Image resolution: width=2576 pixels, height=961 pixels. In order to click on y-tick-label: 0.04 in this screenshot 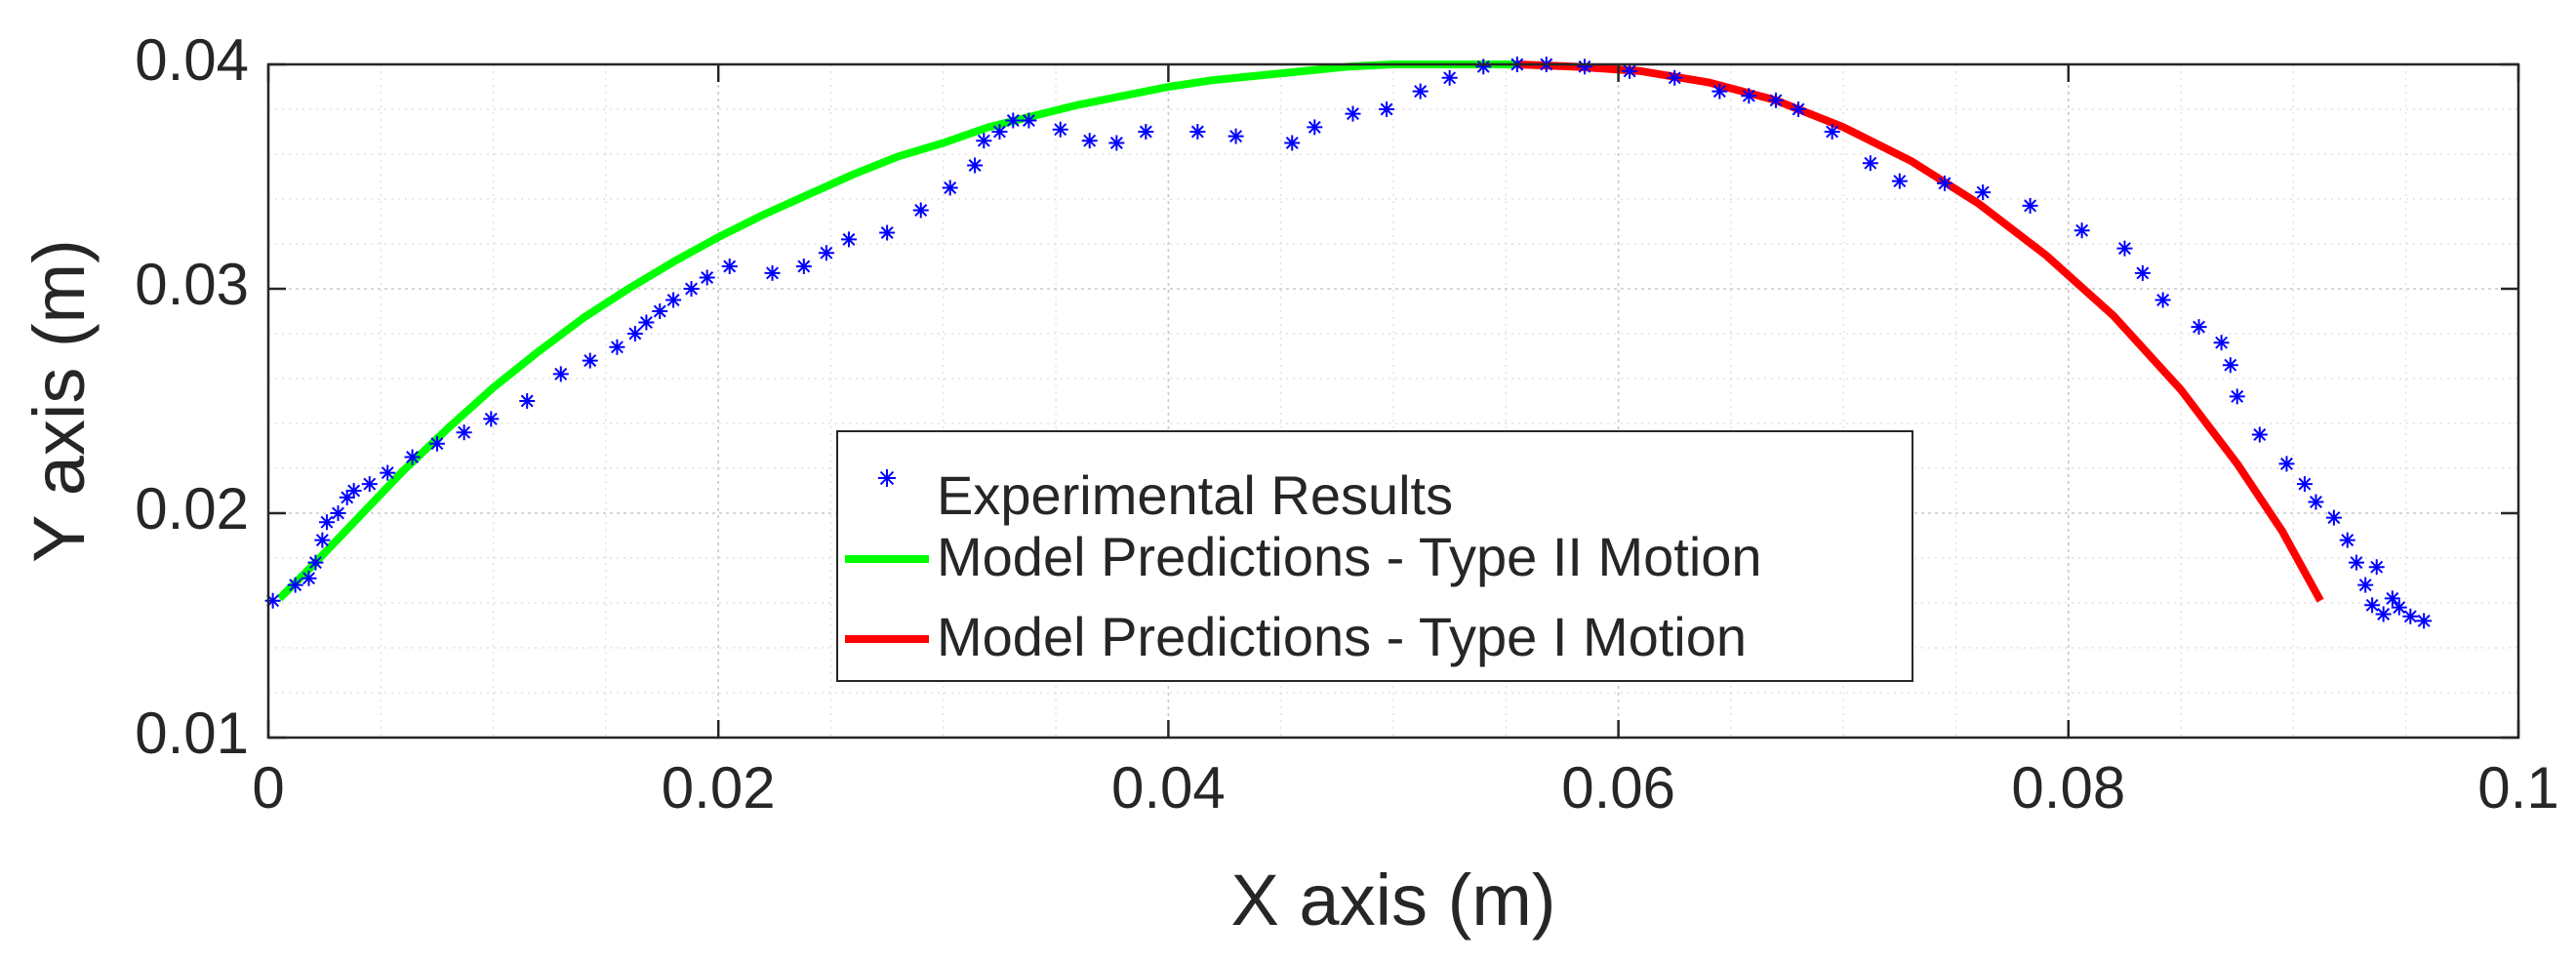, I will do `click(192, 60)`.